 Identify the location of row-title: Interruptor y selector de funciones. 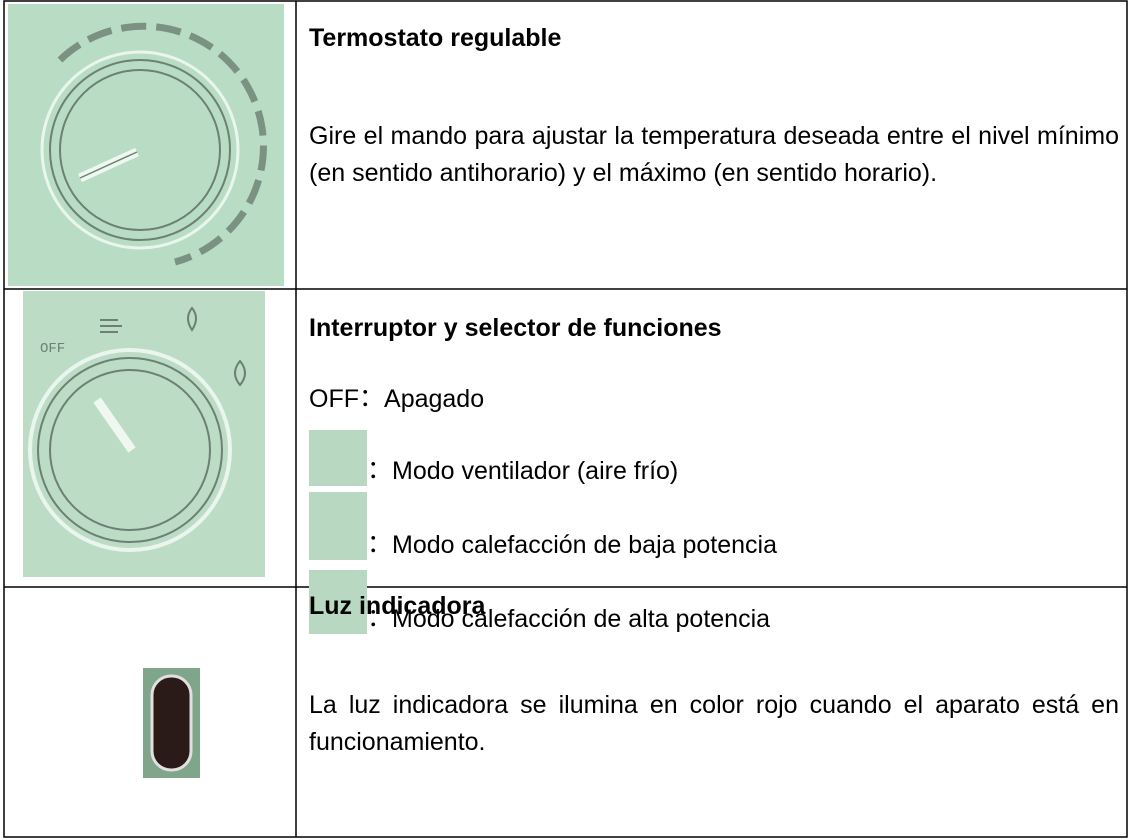
(515, 328).